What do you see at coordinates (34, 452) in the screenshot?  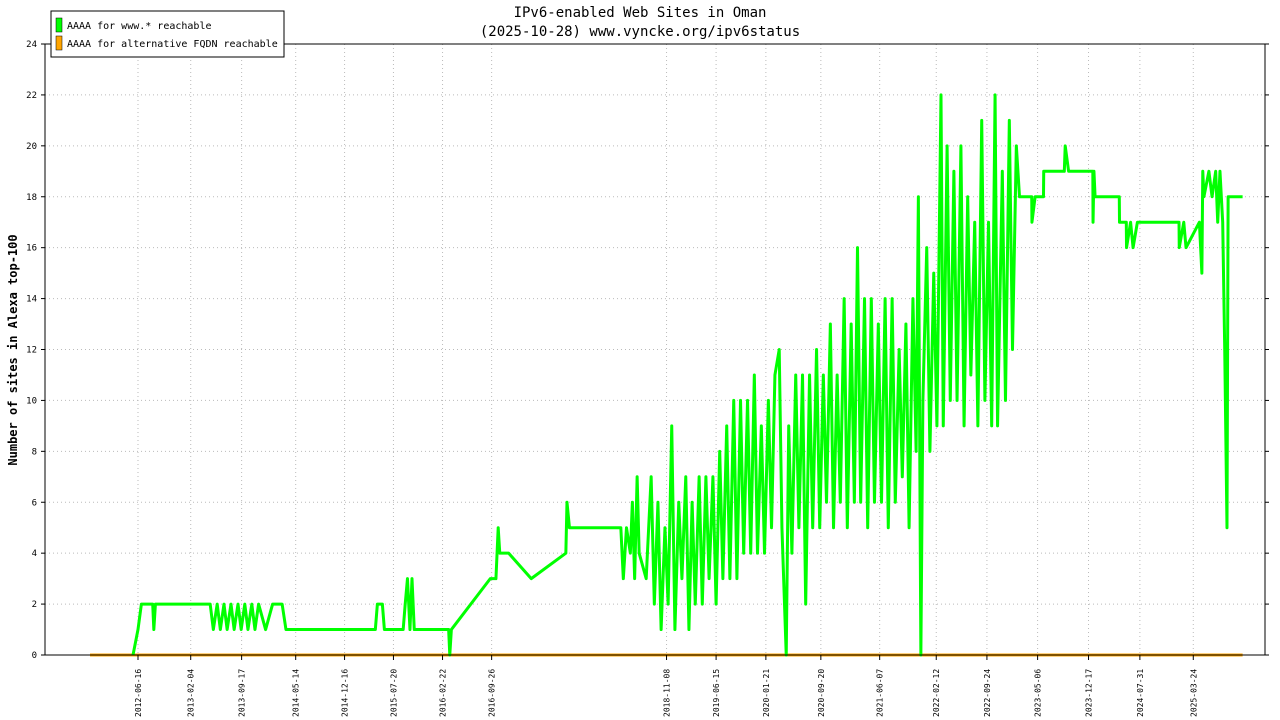 I see `y-tick-label: 8` at bounding box center [34, 452].